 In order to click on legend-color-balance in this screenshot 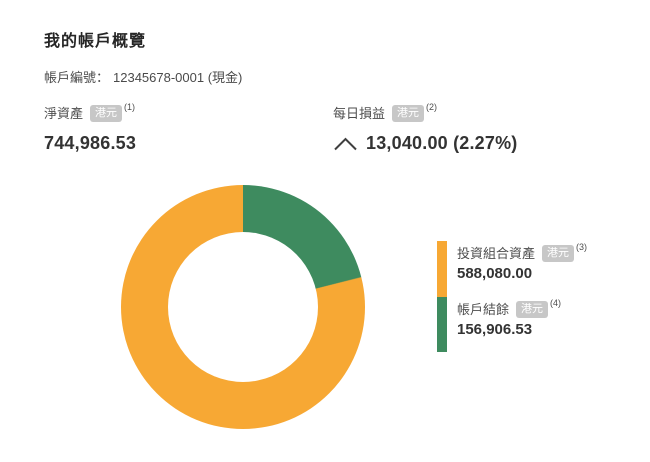, I will do `click(442, 324)`.